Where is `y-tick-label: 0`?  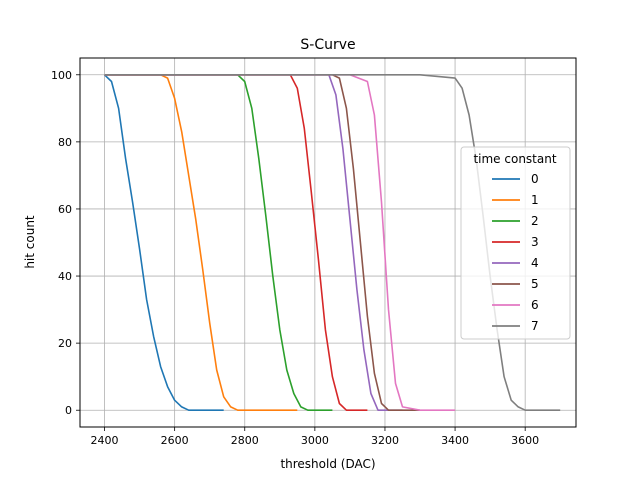
y-tick-label: 0 is located at coordinates (68, 410).